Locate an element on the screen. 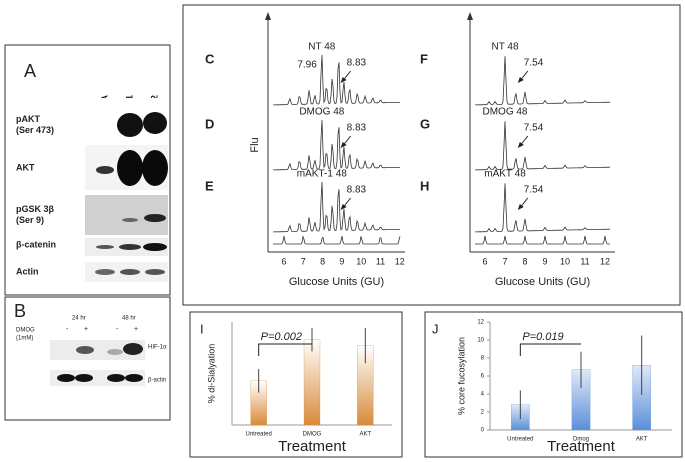 This screenshot has height=462, width=685. bar is located at coordinates (312, 382).